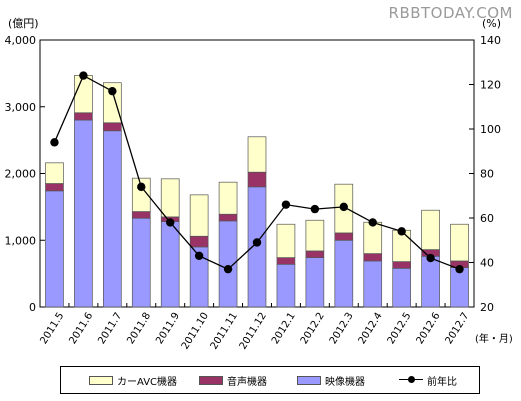 This screenshot has width=521, height=401. Describe the element at coordinates (487, 174) in the screenshot. I see `y-right-tick-label: 80` at that location.